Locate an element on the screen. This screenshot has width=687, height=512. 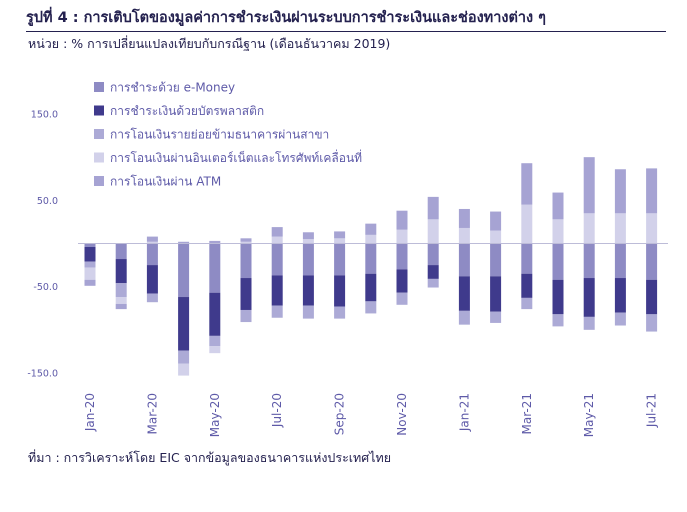
x-tick-label: Sep-20 is located at coordinates (340, 414).